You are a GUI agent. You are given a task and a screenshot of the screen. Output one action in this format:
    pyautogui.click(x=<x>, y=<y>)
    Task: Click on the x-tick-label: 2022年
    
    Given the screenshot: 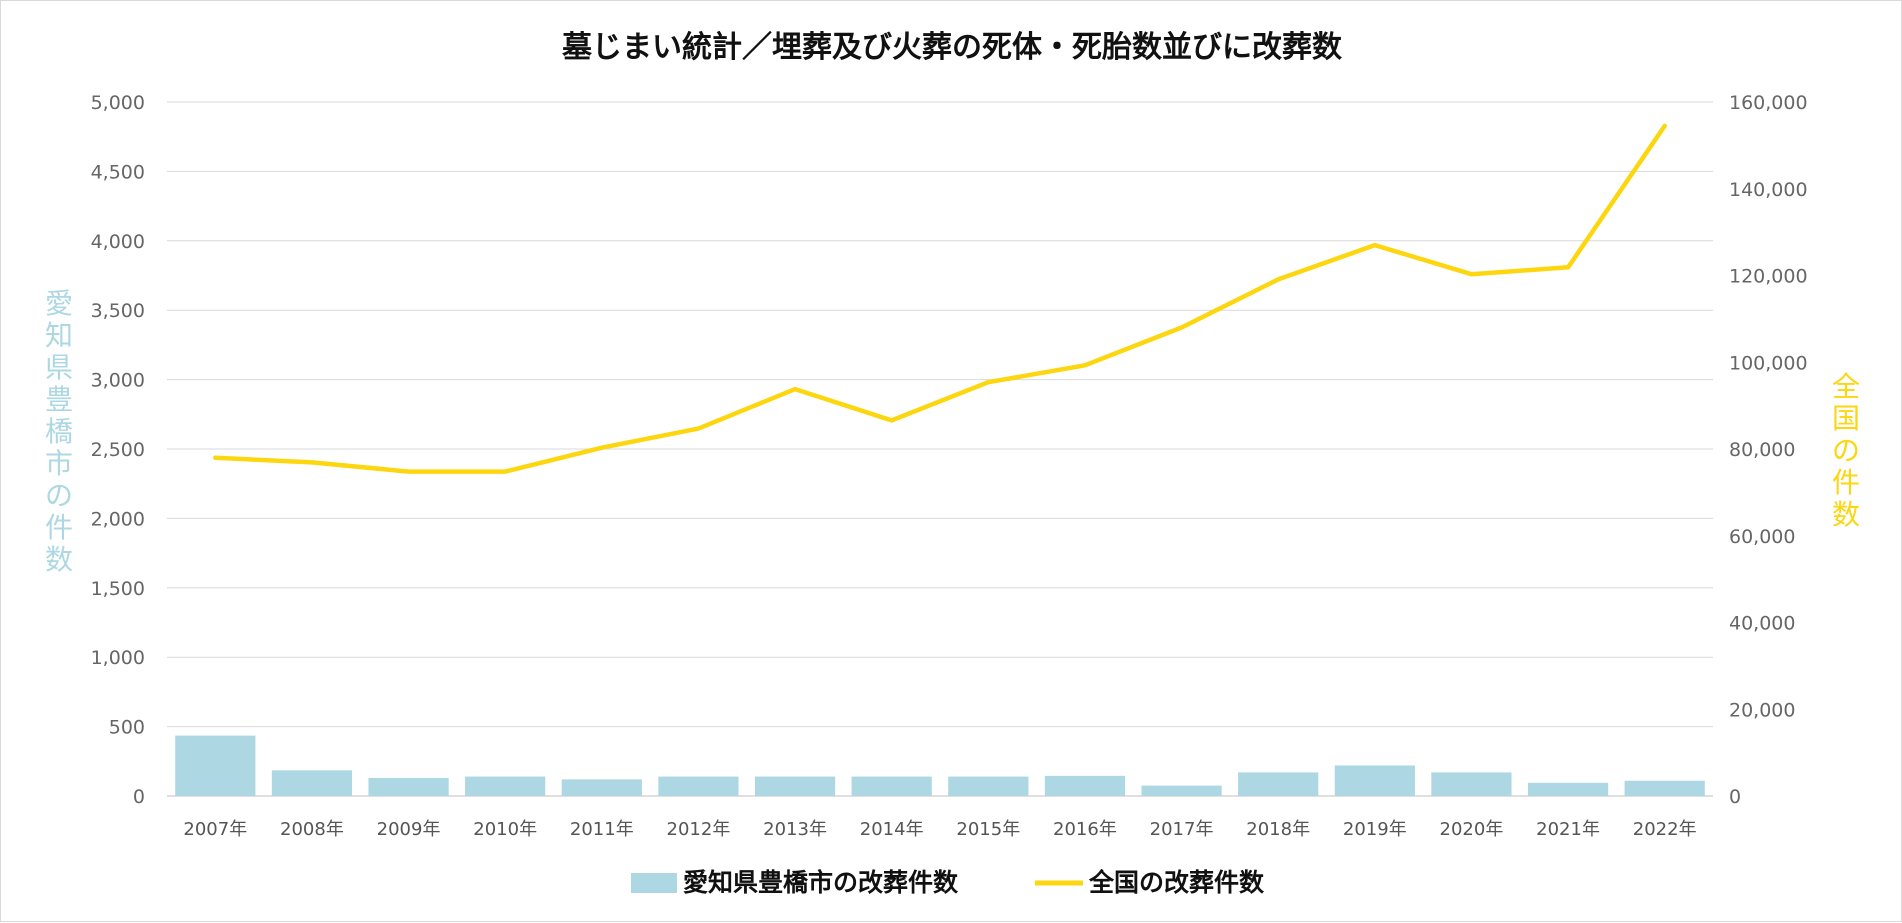 What is the action you would take?
    pyautogui.click(x=1665, y=829)
    